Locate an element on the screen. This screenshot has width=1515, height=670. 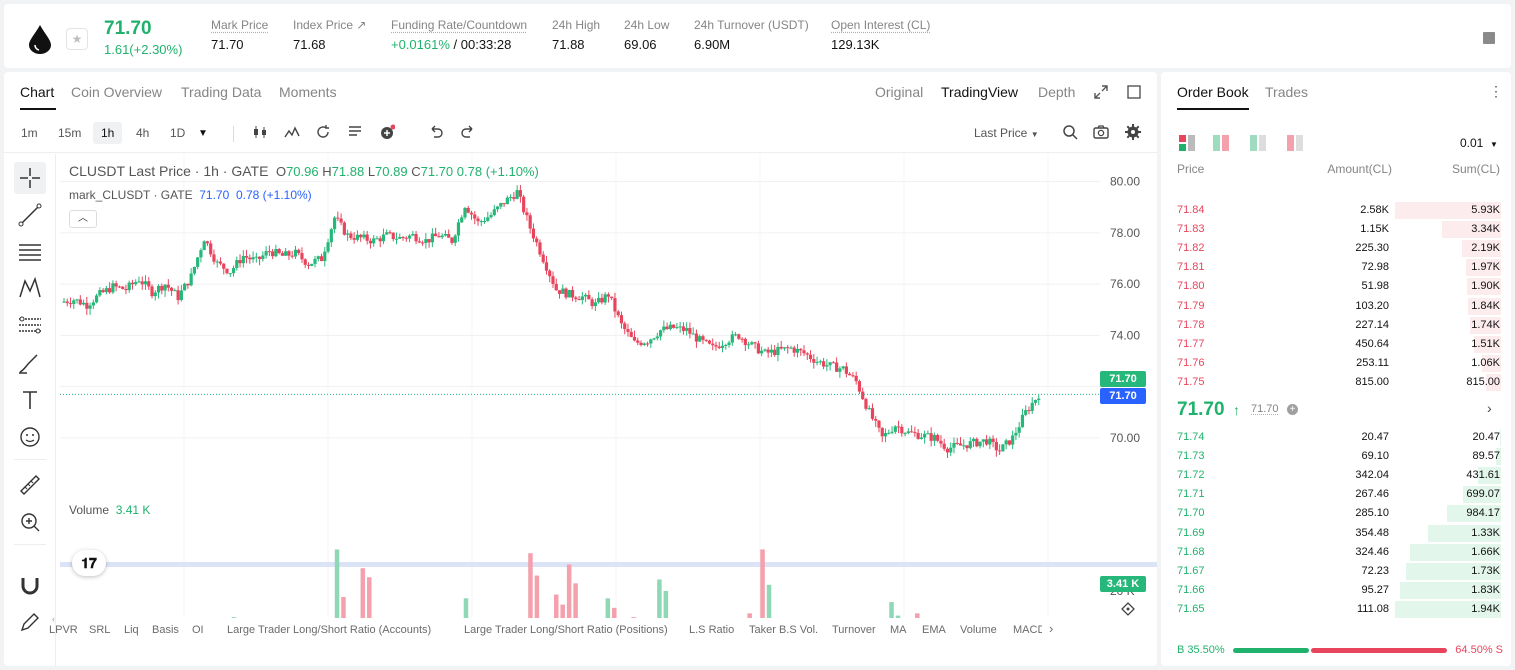
ohlc-h-label: H is located at coordinates (327, 171).